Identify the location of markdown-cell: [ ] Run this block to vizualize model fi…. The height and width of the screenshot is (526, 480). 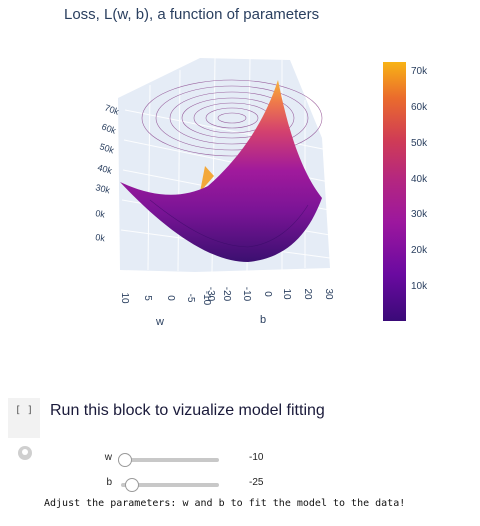
(244, 418).